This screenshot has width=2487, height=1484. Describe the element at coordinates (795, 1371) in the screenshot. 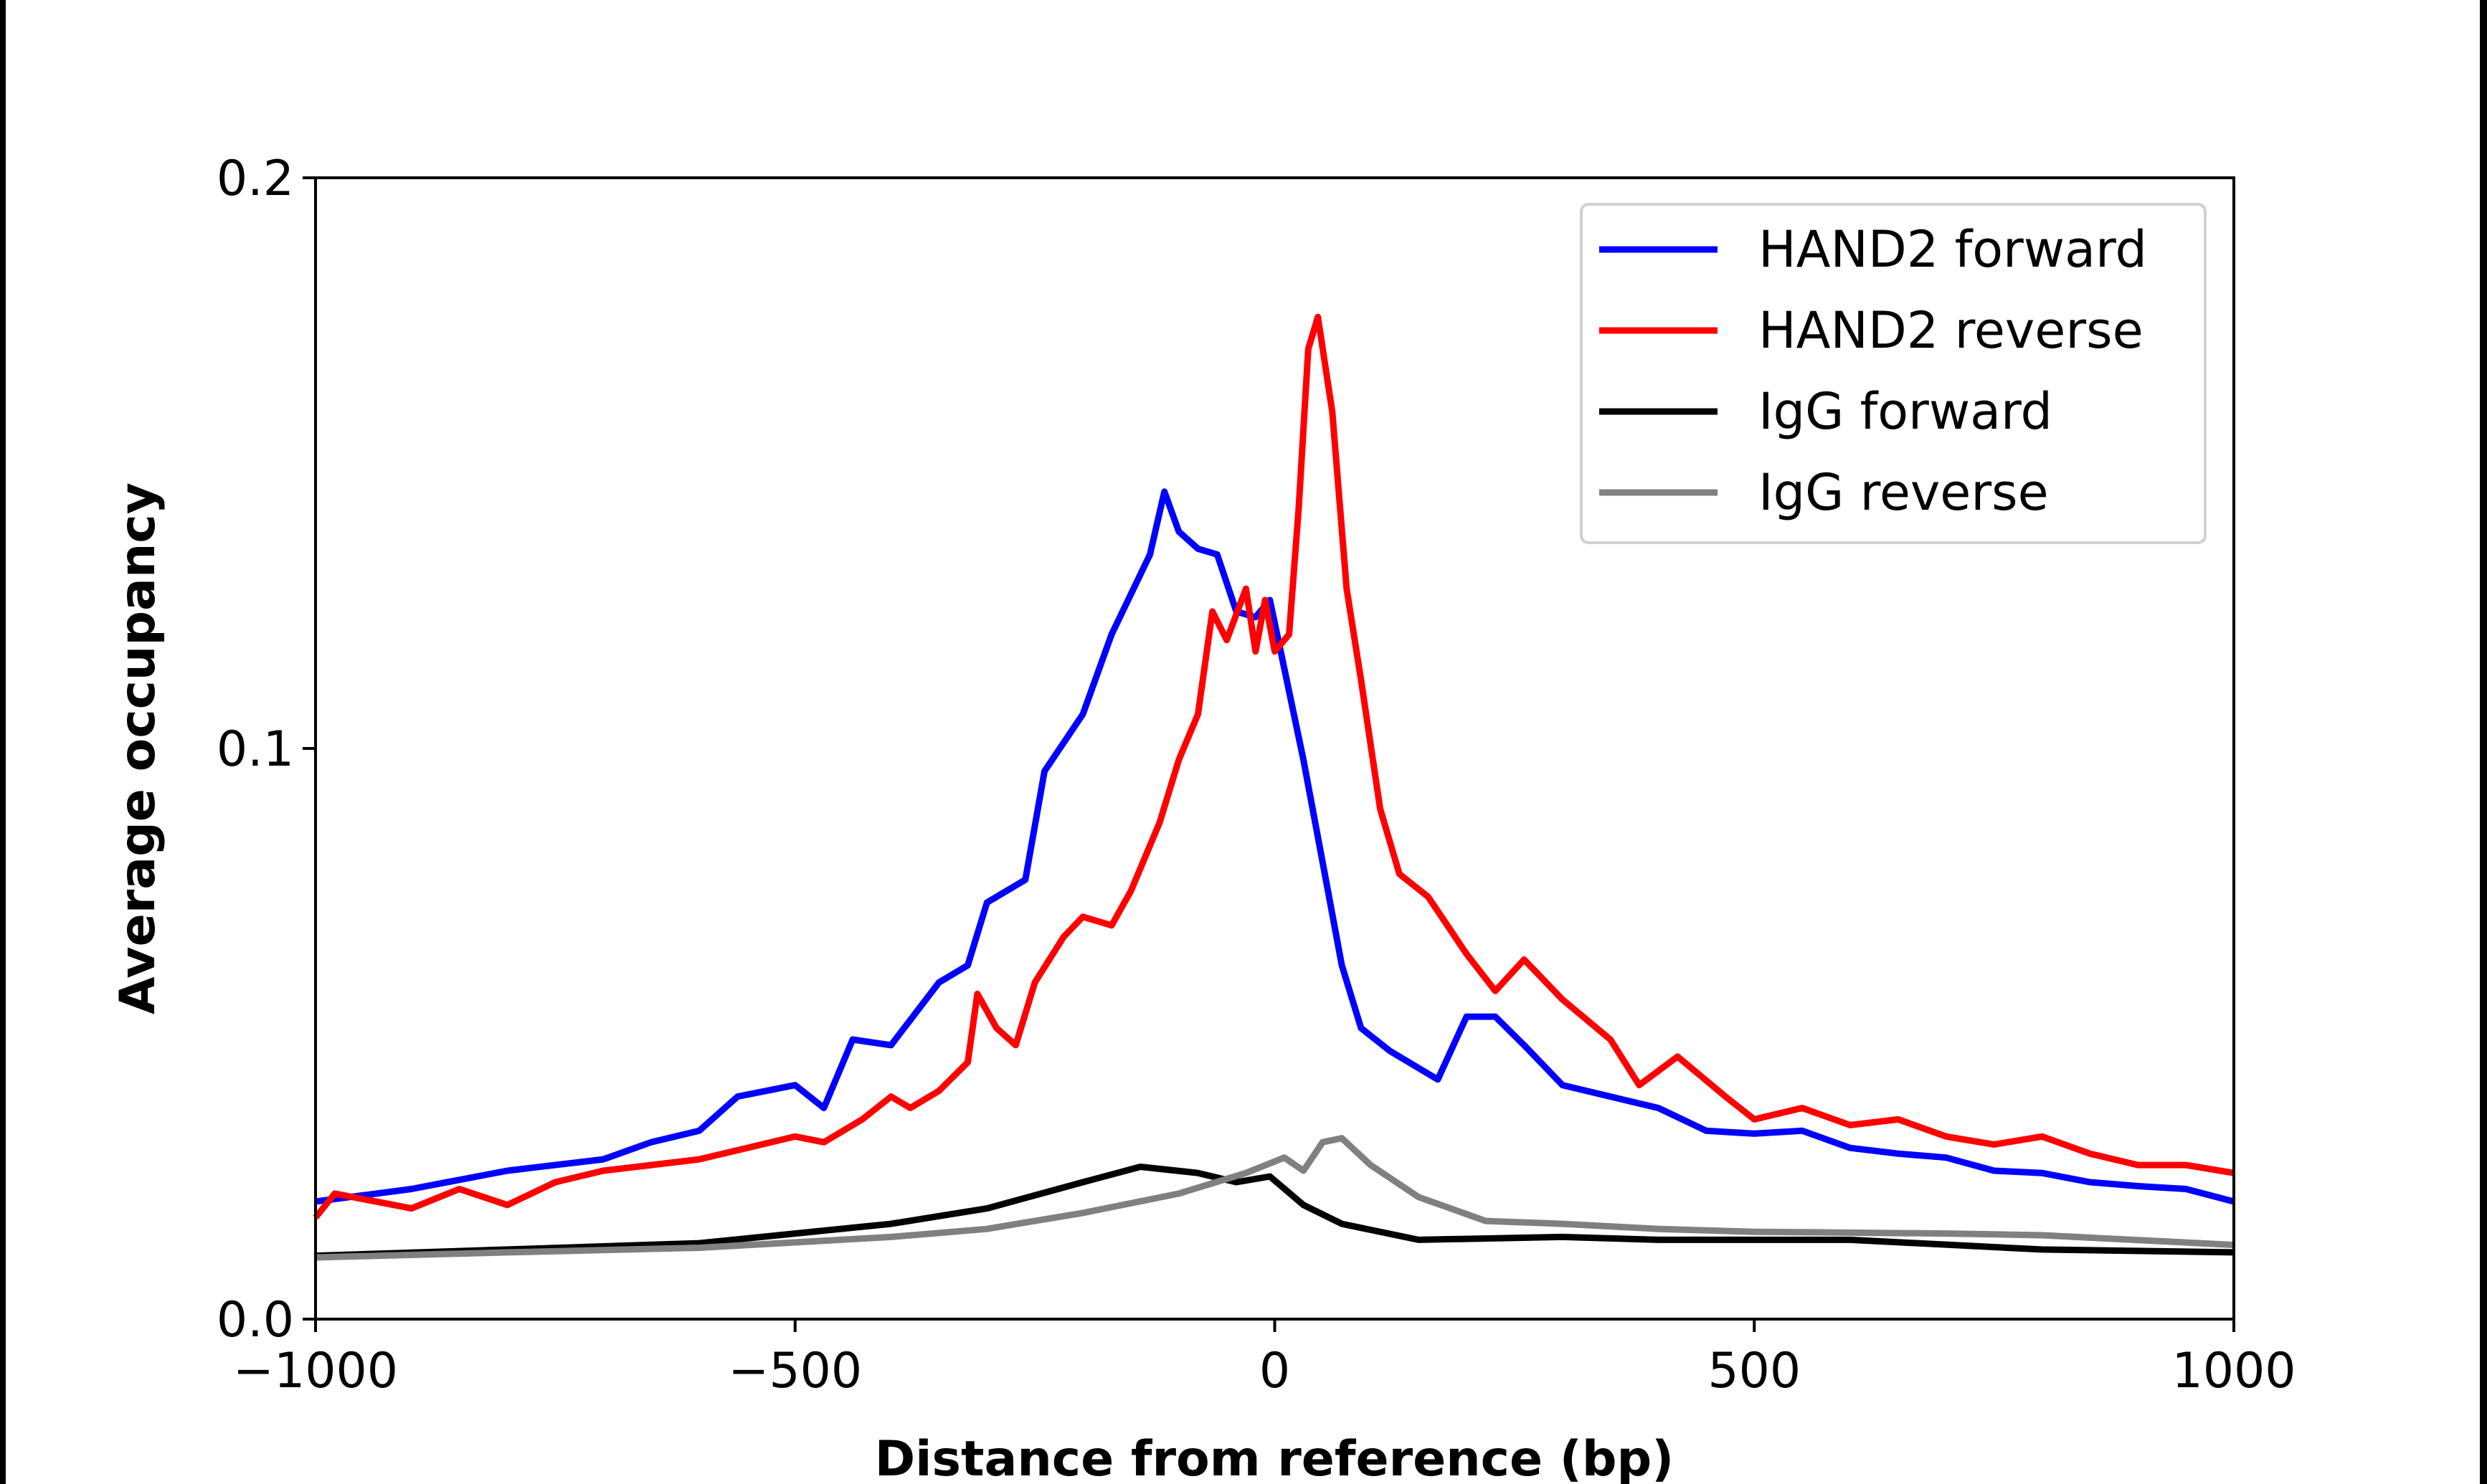

I see `x-tick-label: −500` at that location.